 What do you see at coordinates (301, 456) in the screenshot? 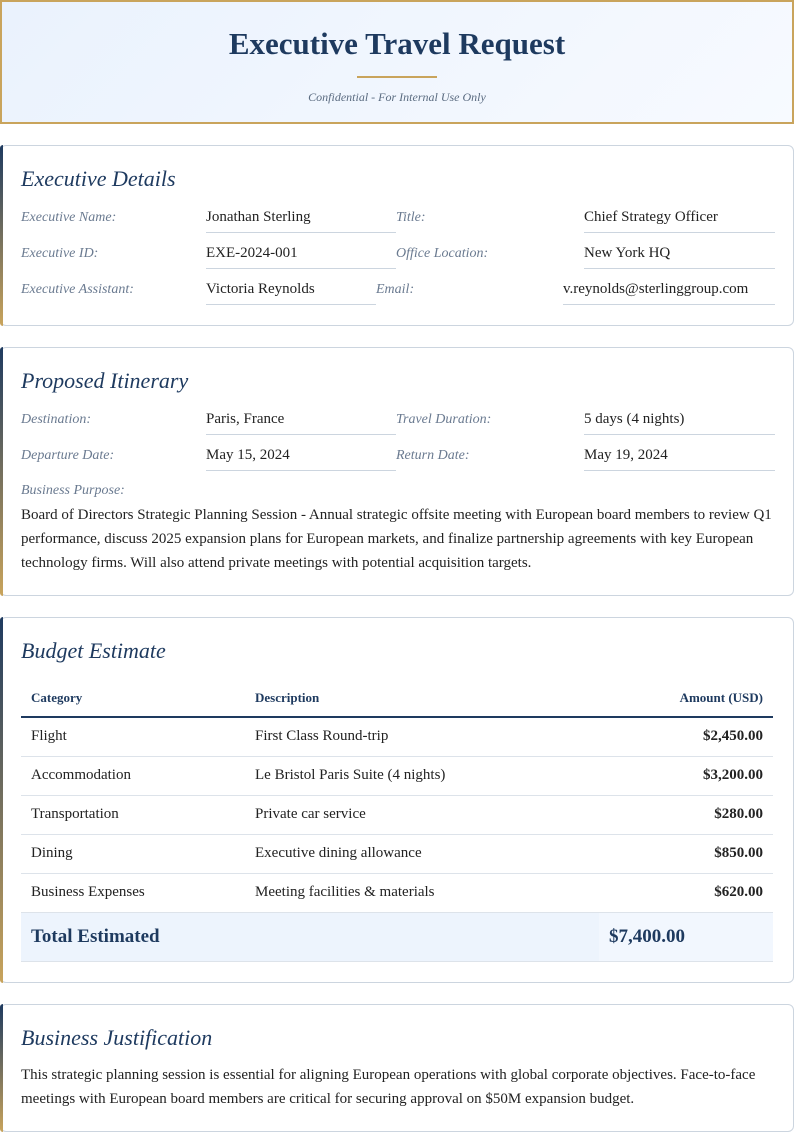
I see `departure-date-value: May 15, 2024` at bounding box center [301, 456].